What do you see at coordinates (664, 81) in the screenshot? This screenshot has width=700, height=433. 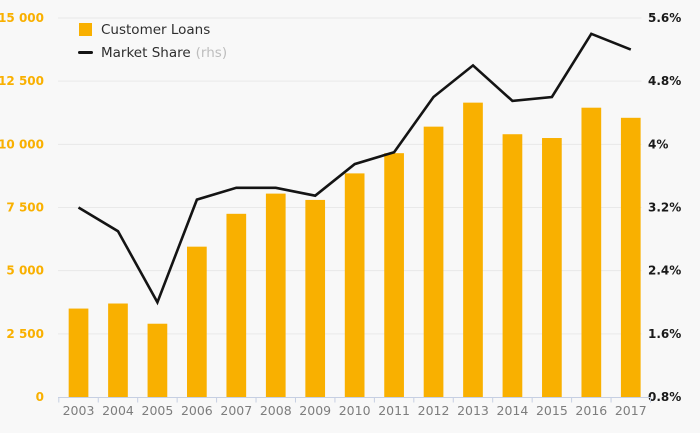 I see `right-axis-tick-label: 4.8%` at bounding box center [664, 81].